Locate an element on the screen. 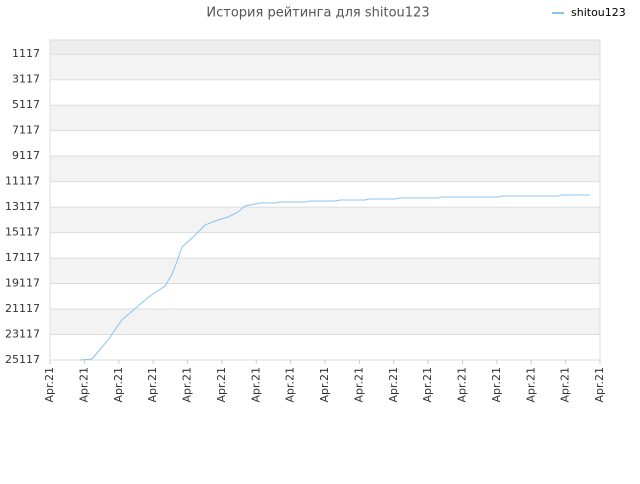  y-tick-label: 9117 is located at coordinates (26, 155).